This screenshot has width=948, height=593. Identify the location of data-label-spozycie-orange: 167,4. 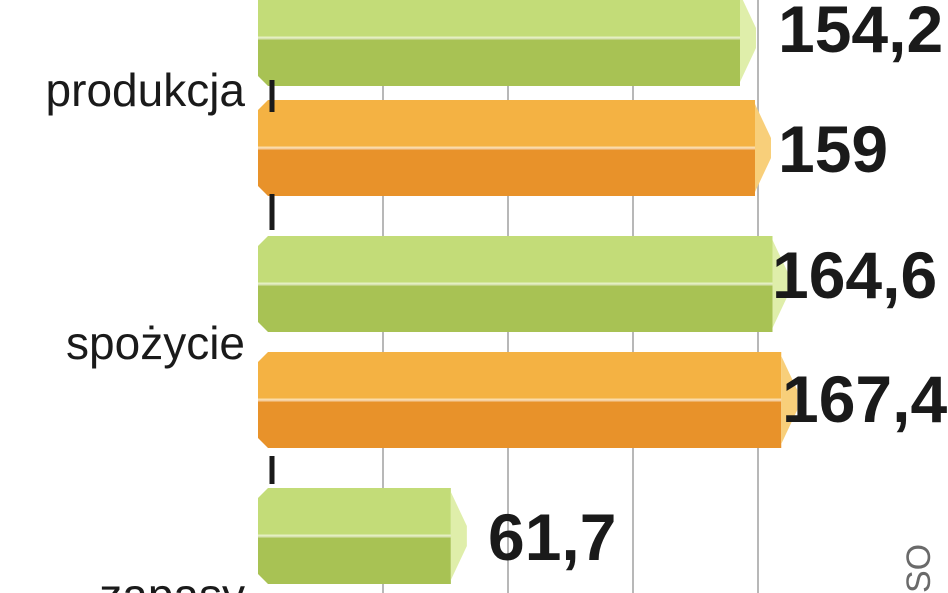
(864, 399).